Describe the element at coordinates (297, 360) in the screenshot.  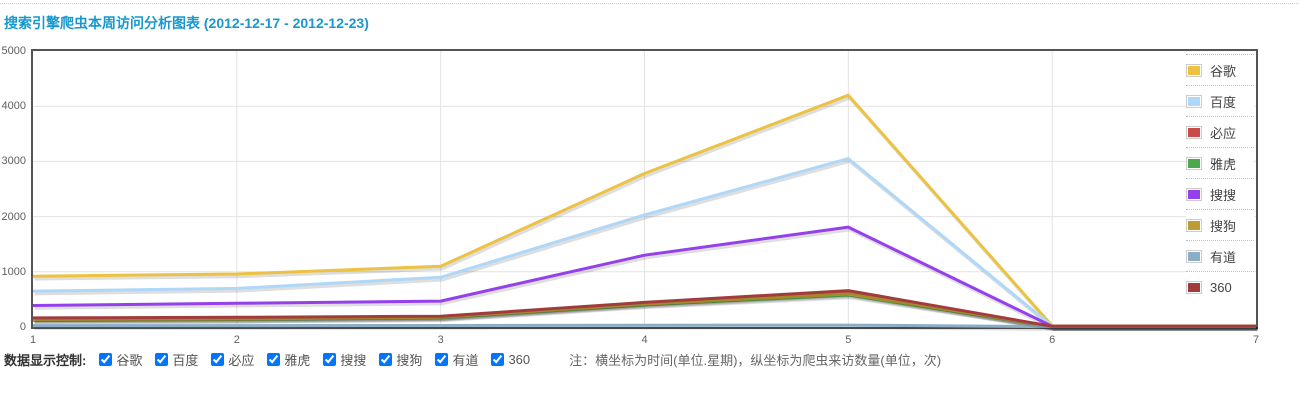
I see `series-checkbox-label: 雅虎` at that location.